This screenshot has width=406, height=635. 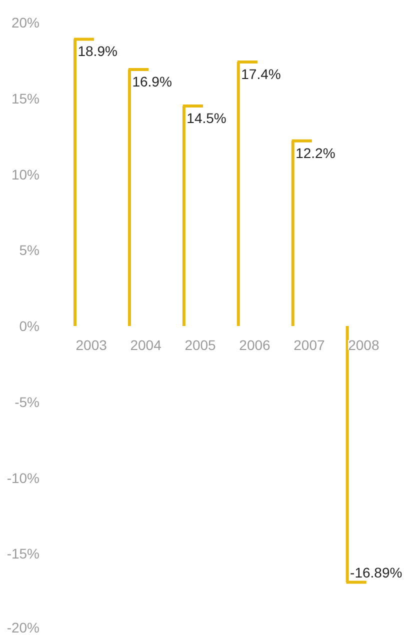 I want to click on data-label: 16.9%, so click(x=152, y=82).